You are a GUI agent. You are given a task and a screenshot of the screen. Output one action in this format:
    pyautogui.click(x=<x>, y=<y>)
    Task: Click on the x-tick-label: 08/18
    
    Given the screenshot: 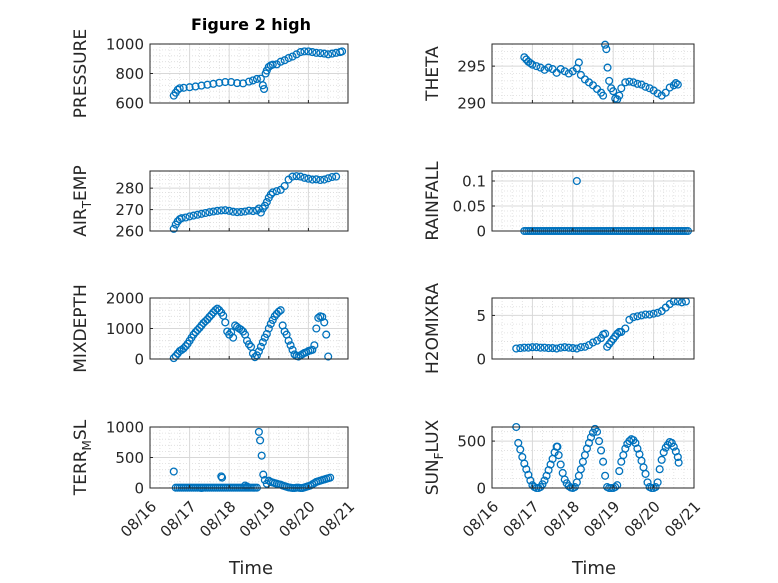 What is the action you would take?
    pyautogui.click(x=217, y=519)
    